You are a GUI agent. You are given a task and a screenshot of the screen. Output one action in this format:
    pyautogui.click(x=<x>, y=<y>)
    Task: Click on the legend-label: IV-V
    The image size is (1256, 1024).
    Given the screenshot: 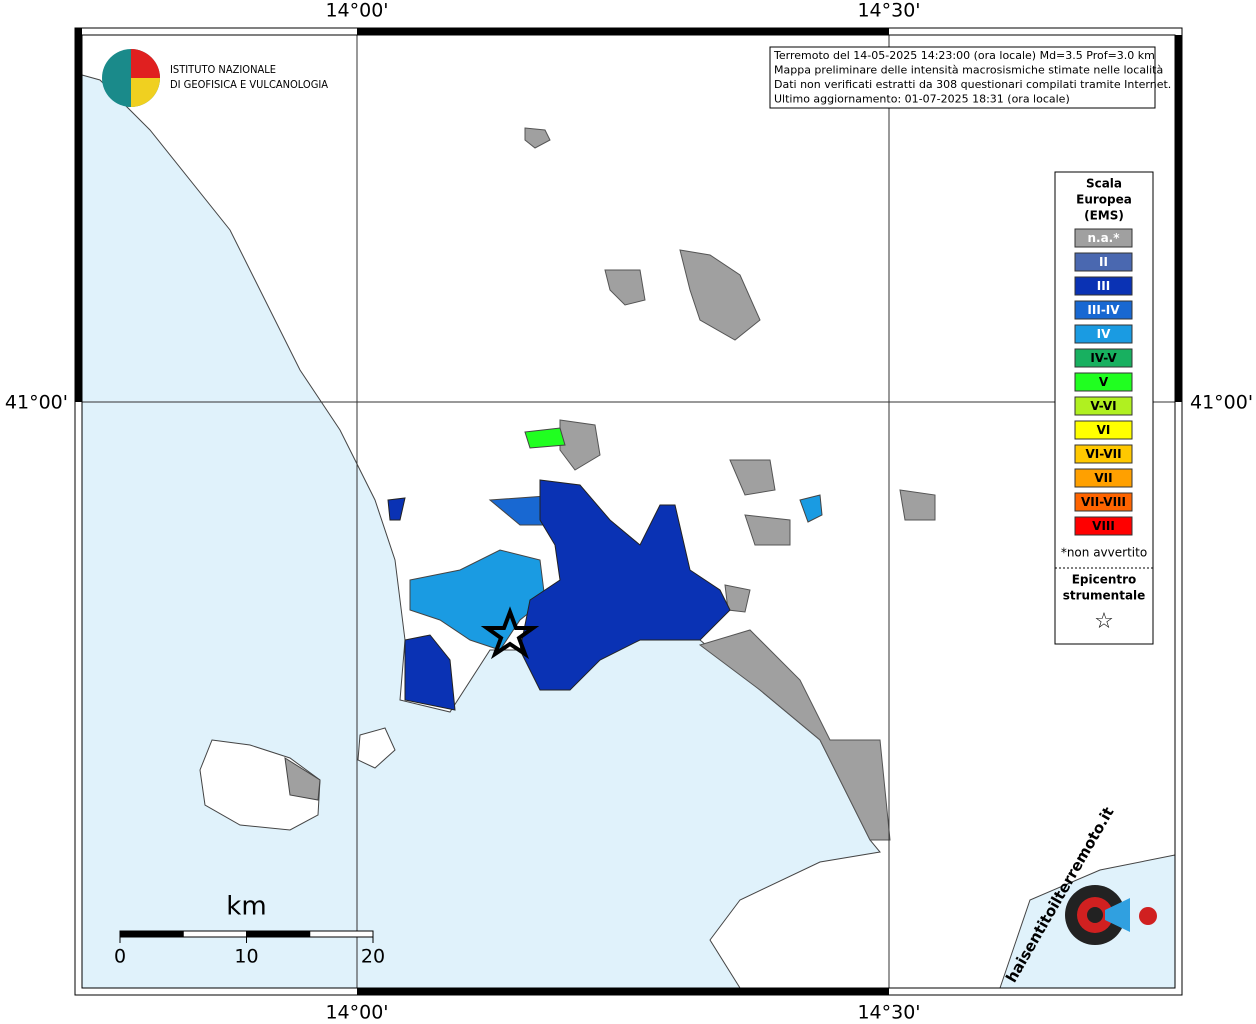 What is the action you would take?
    pyautogui.click(x=1103, y=358)
    